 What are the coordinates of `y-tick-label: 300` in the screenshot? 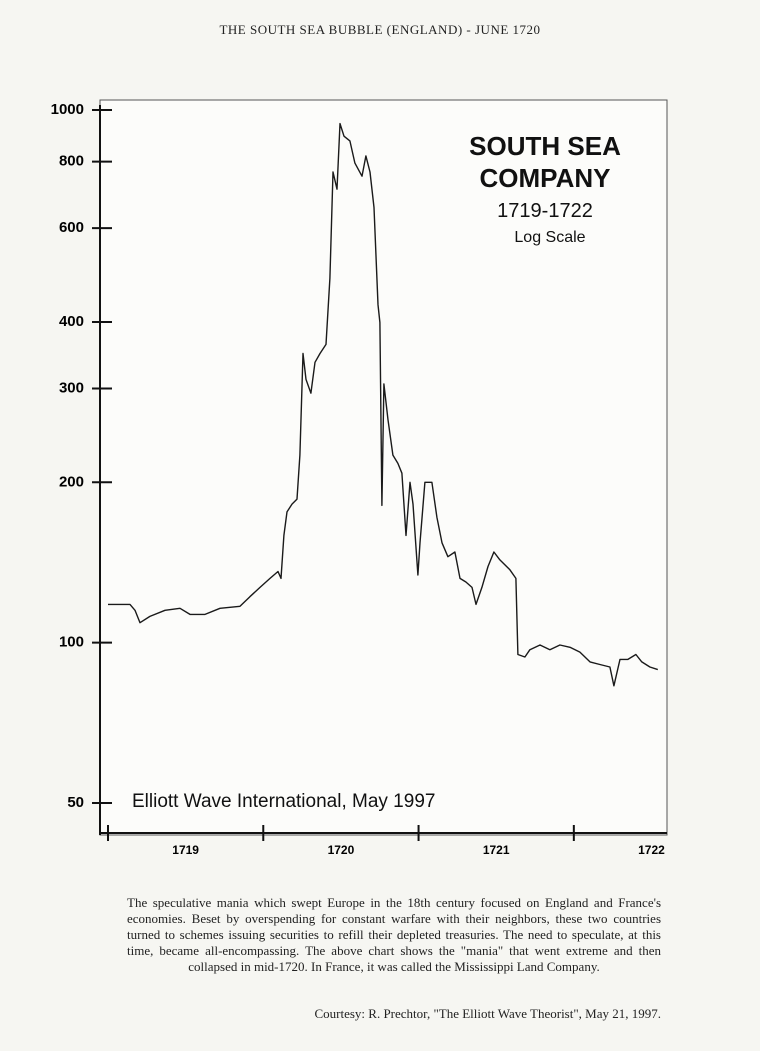 It's located at (71, 387).